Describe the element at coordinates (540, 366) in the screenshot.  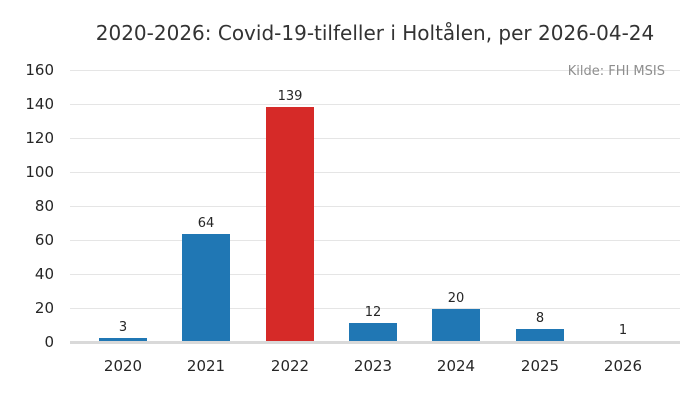
I see `x-tick-label: 2025` at that location.